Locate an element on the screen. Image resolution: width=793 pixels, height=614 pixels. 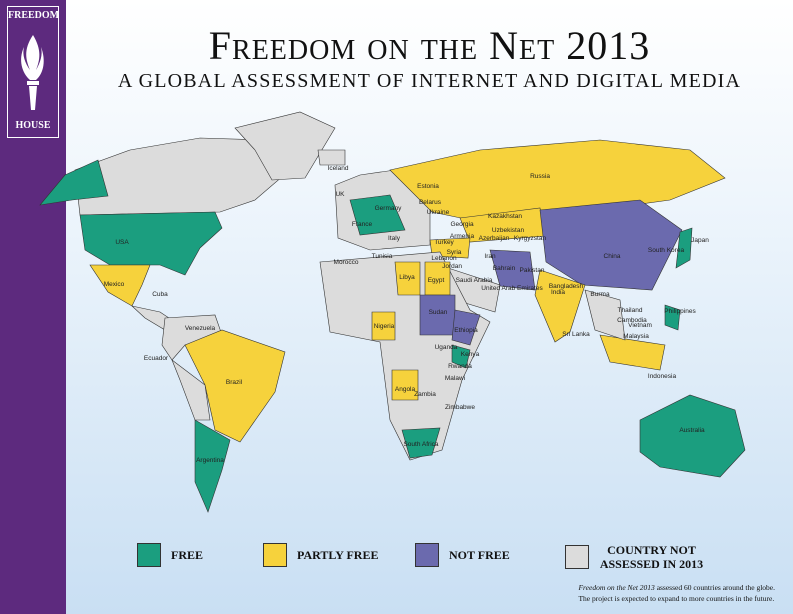
footnote-italic: Freedom on the Net 2013 is located at coordinates (616, 587).